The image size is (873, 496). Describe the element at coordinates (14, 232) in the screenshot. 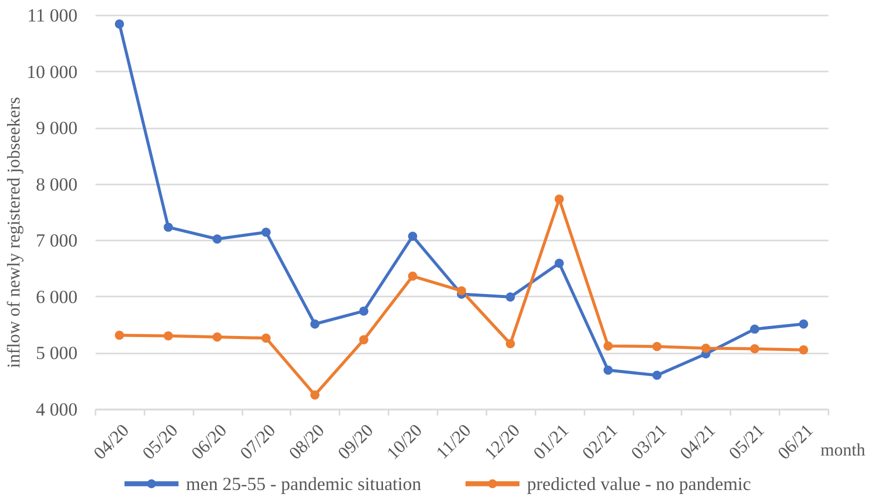

I see `y-axis-title: inflow of newly registered jobseekers` at that location.